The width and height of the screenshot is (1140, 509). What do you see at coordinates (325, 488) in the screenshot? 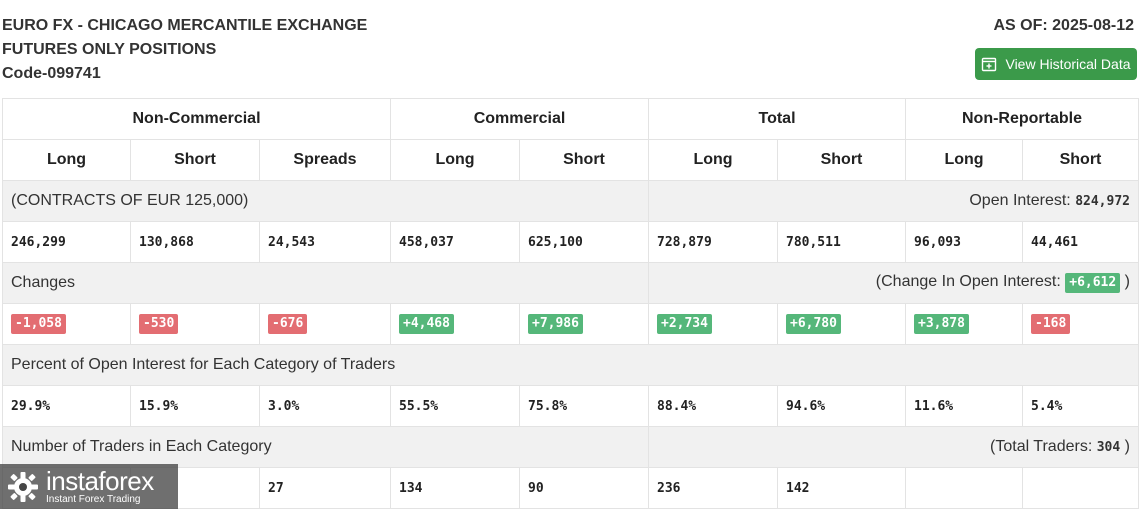
I see `traders-value: 27` at bounding box center [325, 488].